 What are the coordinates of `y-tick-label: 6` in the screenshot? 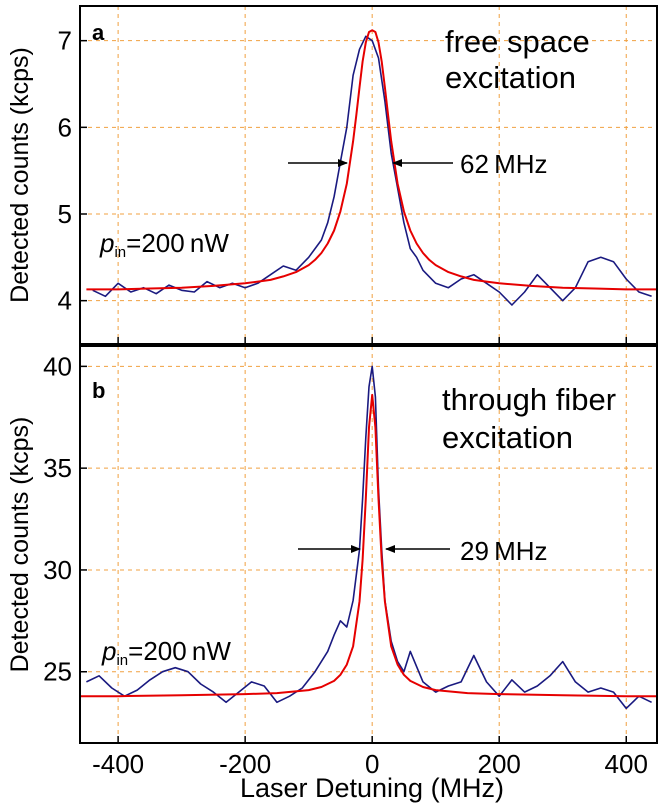 It's located at (65, 127).